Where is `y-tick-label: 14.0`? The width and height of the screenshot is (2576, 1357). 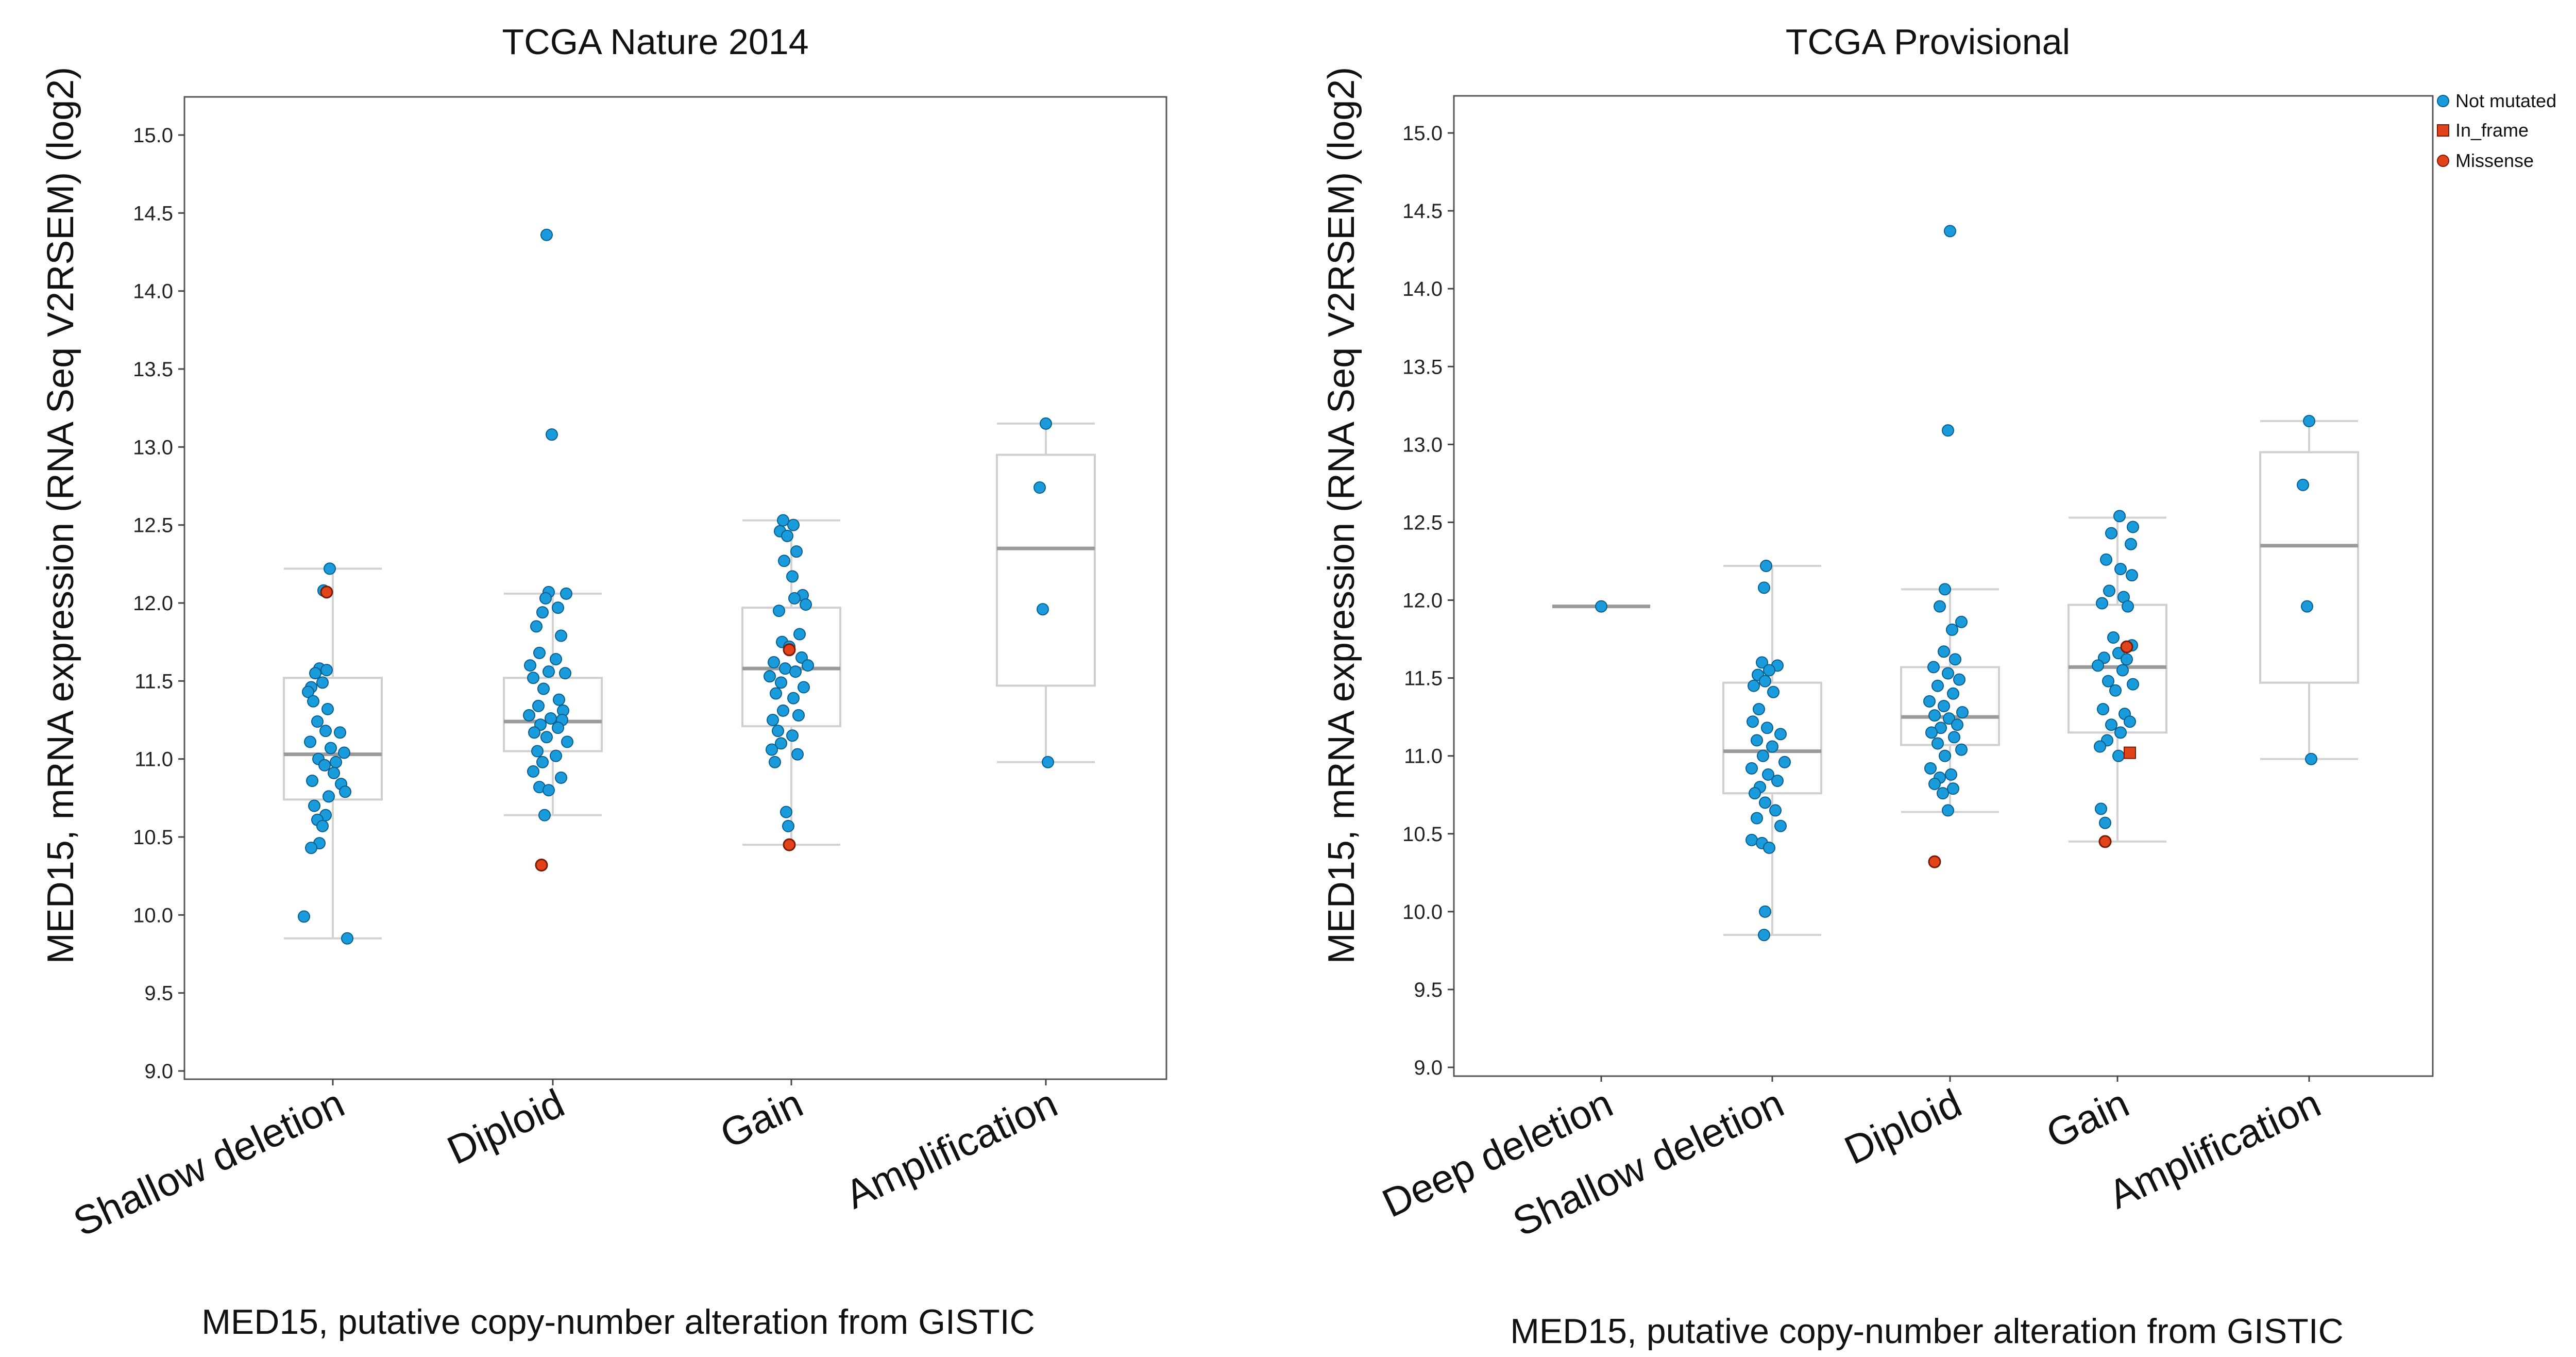
y-tick-label: 14.0 is located at coordinates (153, 291).